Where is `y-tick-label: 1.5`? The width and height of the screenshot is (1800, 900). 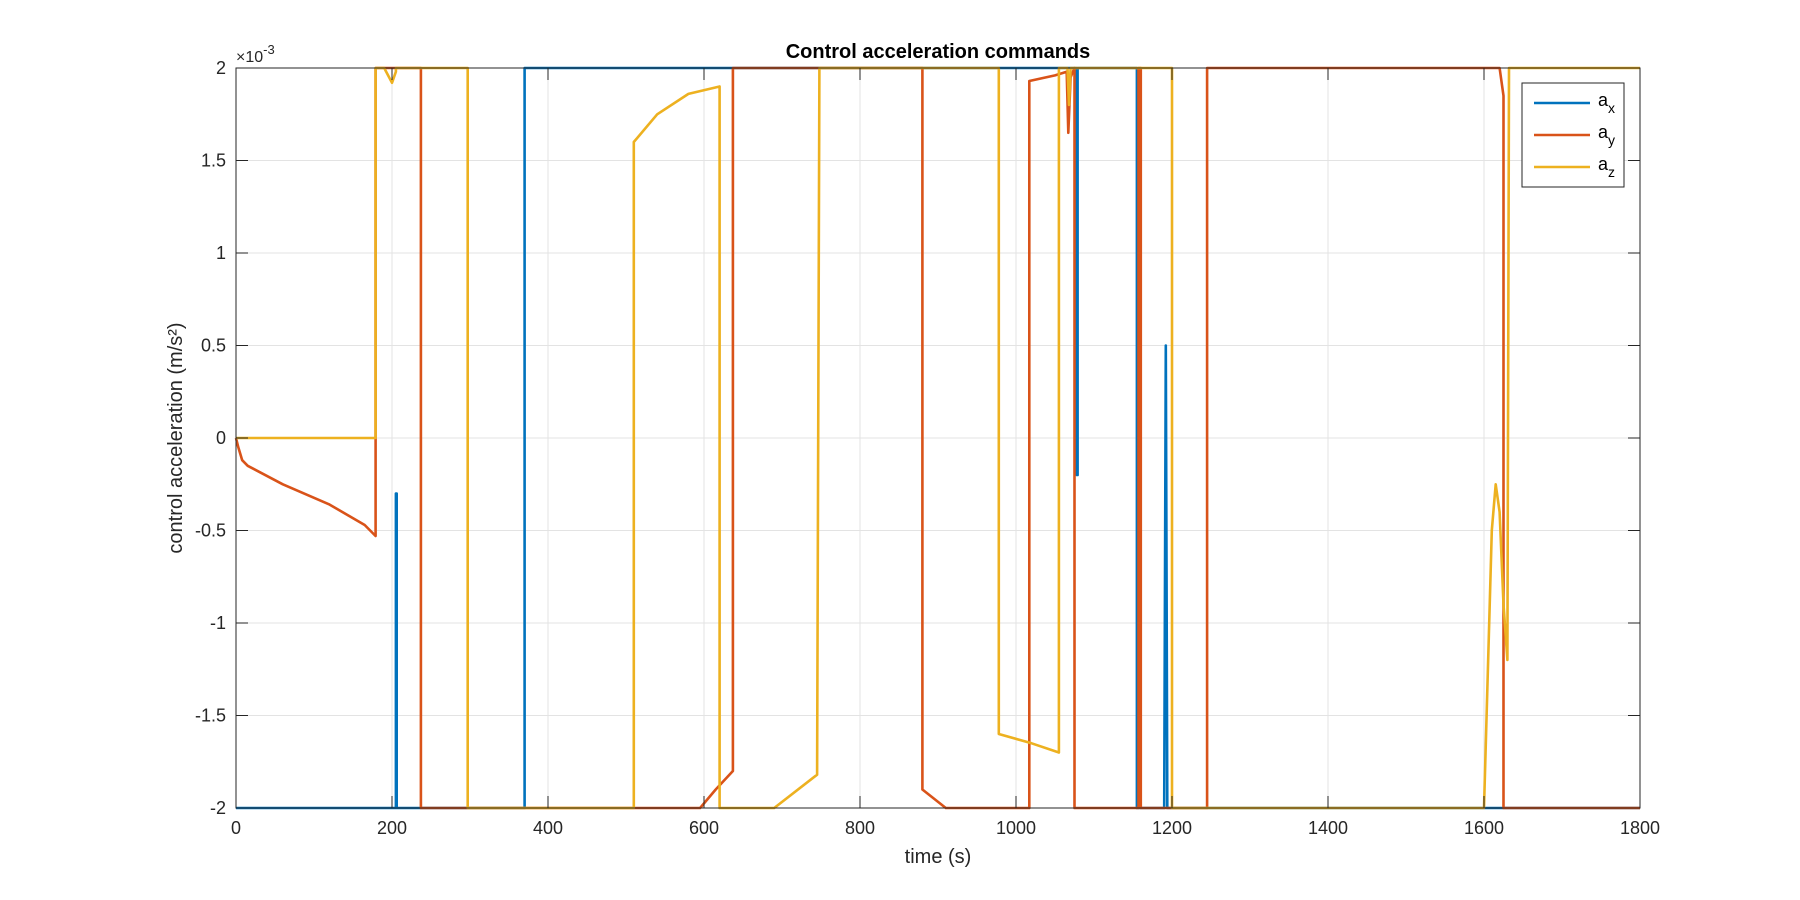 y-tick-label: 1.5 is located at coordinates (213, 161).